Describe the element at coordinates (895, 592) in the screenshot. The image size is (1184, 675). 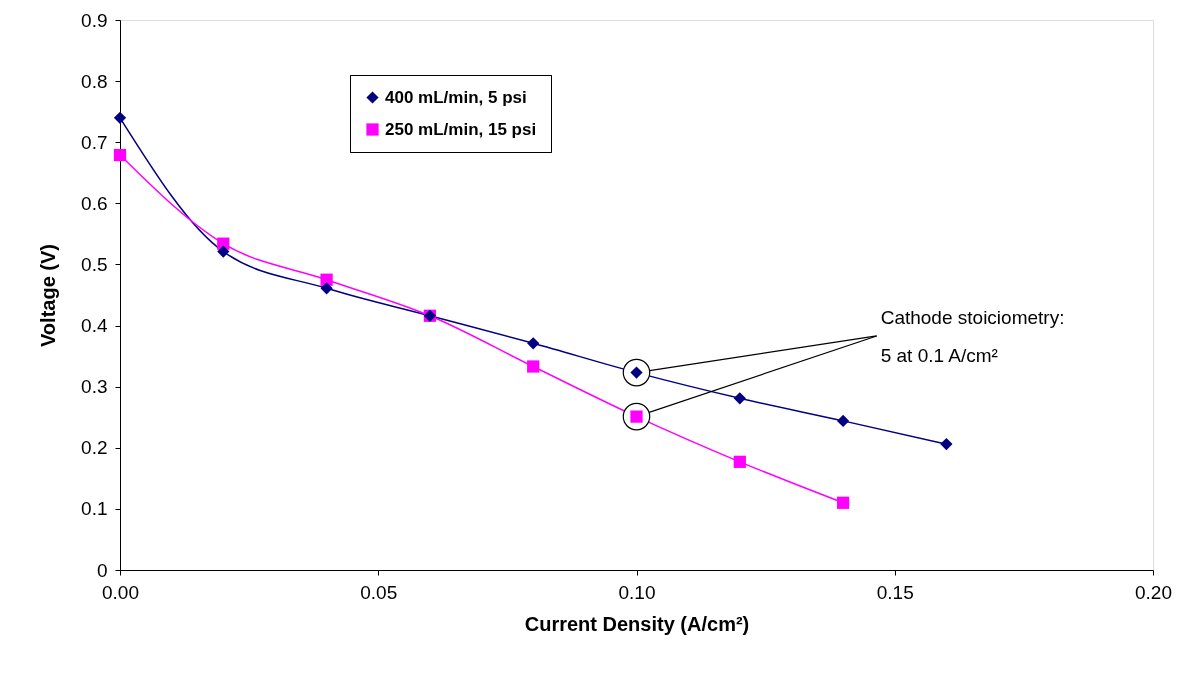
I see `x-tick-label: 0.15` at that location.